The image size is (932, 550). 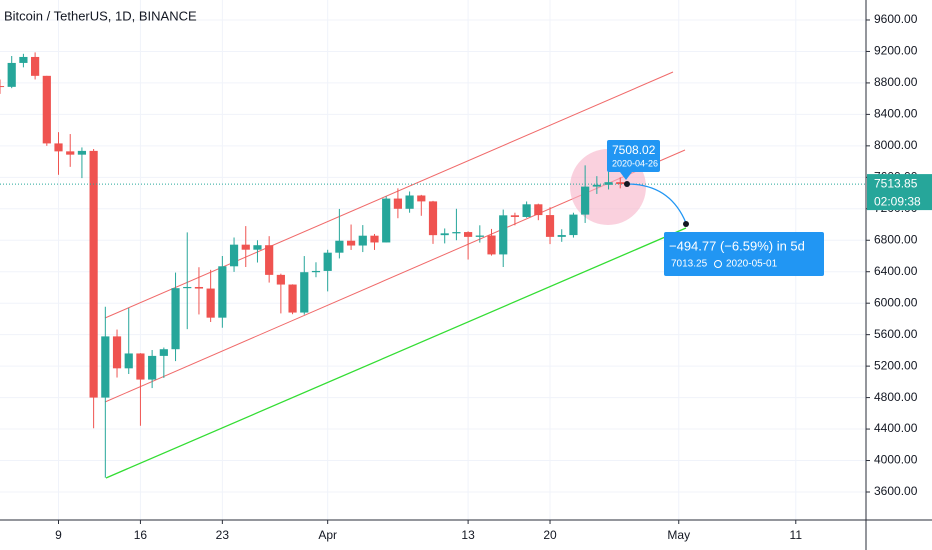 I want to click on y-tick-label: 8800.00, so click(x=896, y=82).